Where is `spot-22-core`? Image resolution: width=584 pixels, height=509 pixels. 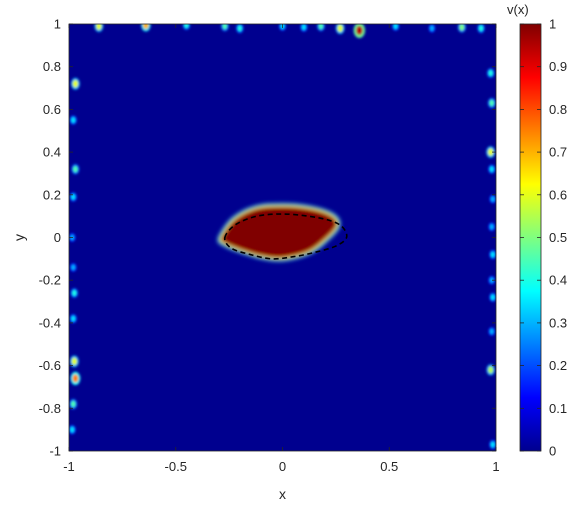
spot-22-core is located at coordinates (74, 361).